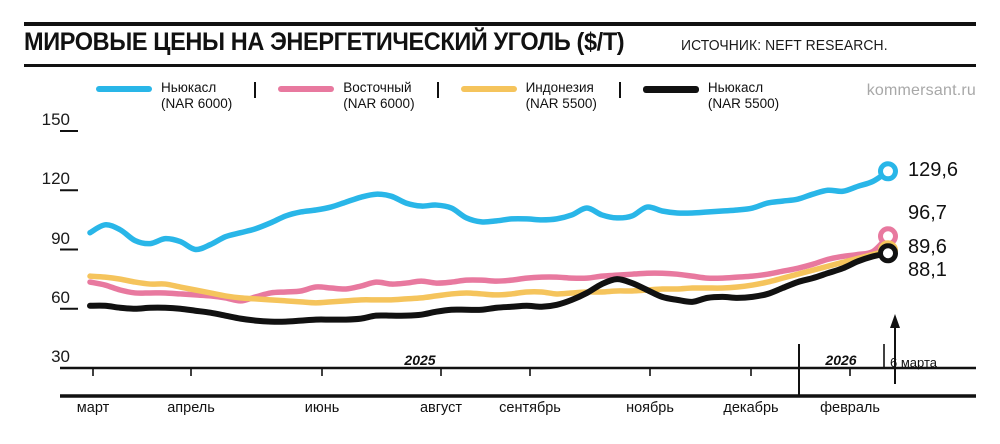 Image resolution: width=1000 pixels, height=444 pixels. I want to click on legend-item-newcastle-6000: Ньюкасл (NAR 6000), so click(164, 95).